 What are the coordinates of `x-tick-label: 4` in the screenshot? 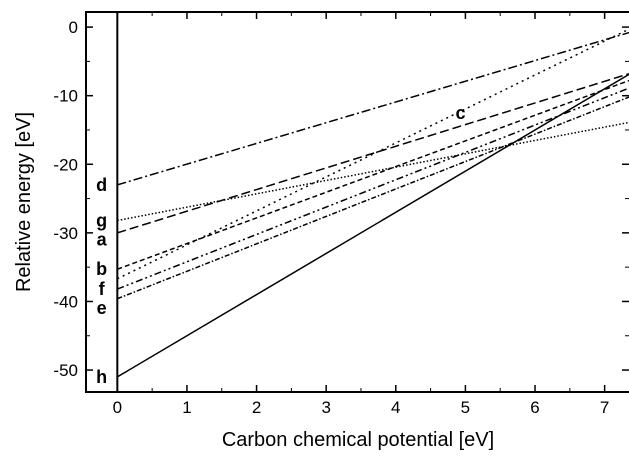 It's located at (395, 407).